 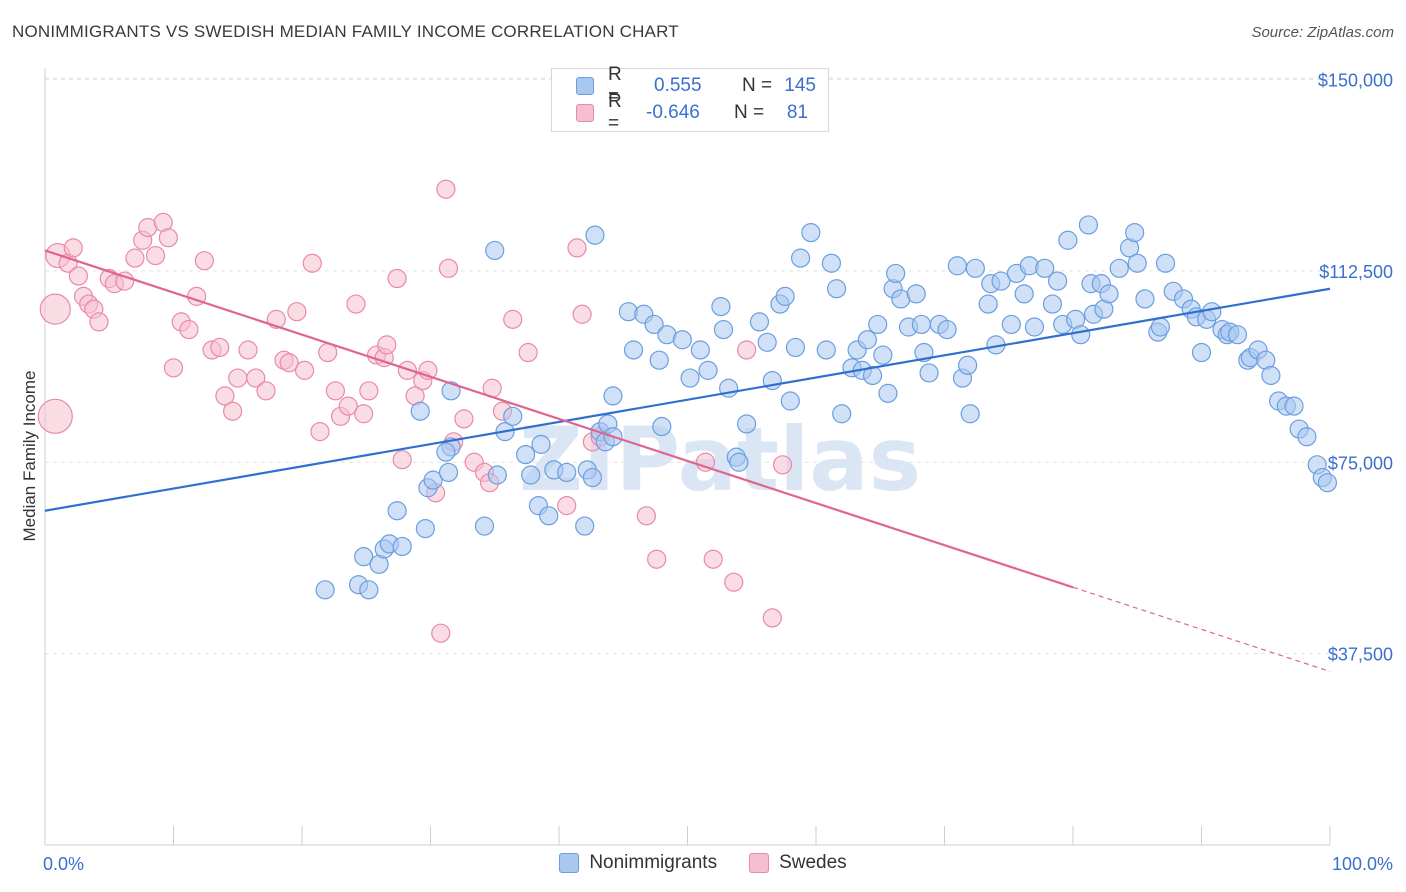 What do you see at coordinates (696, 85) in the screenshot?
I see `legend-row-nonimmigrants: R = 0.555 N = 145` at bounding box center [696, 85].